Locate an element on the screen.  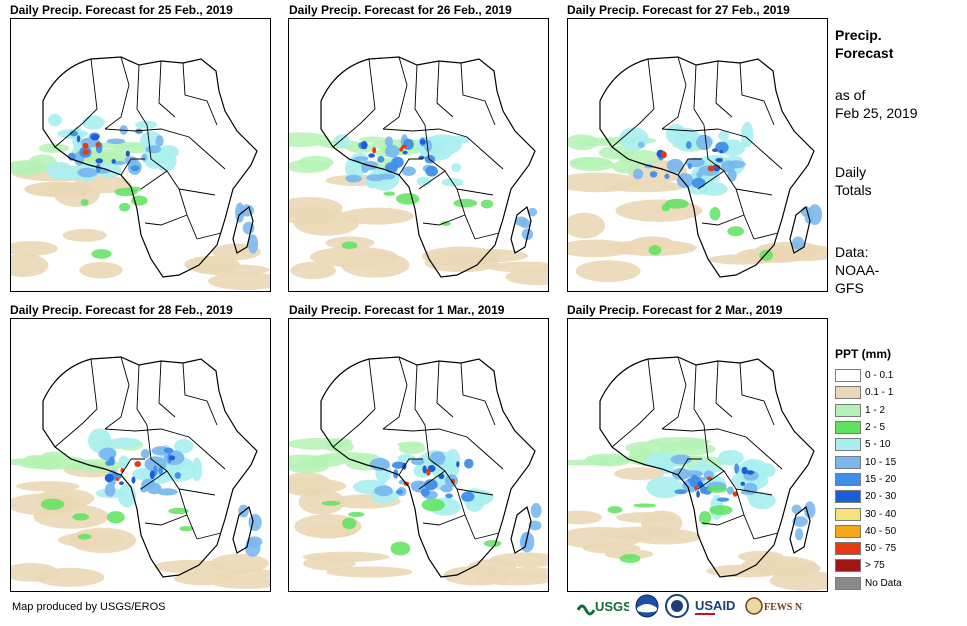
as-of-value: Feb 25, 2019 is located at coordinates (876, 113).